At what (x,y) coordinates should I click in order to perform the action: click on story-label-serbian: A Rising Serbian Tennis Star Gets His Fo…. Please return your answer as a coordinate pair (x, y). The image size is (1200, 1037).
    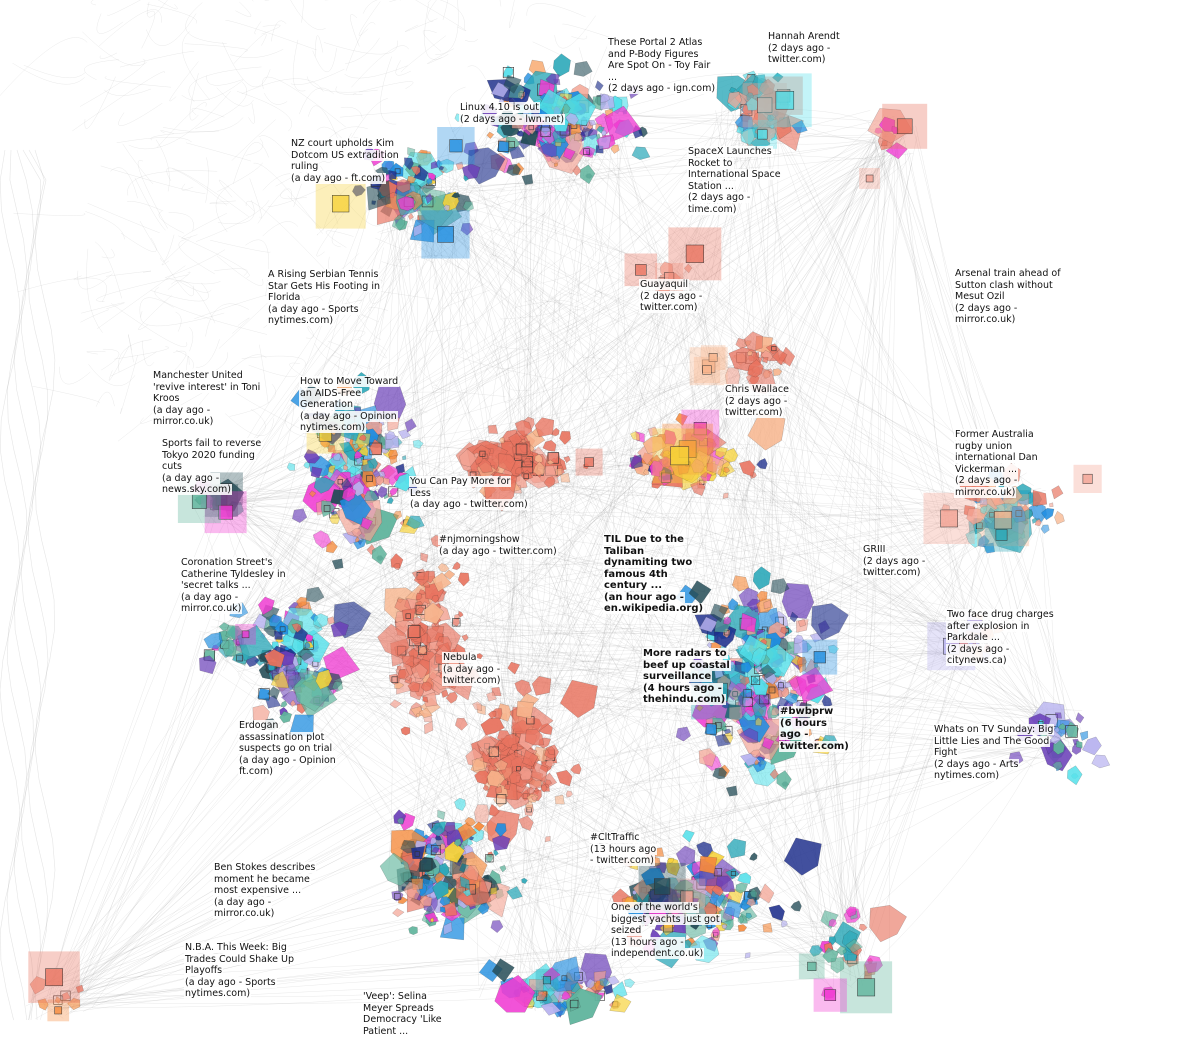
    Looking at the image, I should click on (324, 298).